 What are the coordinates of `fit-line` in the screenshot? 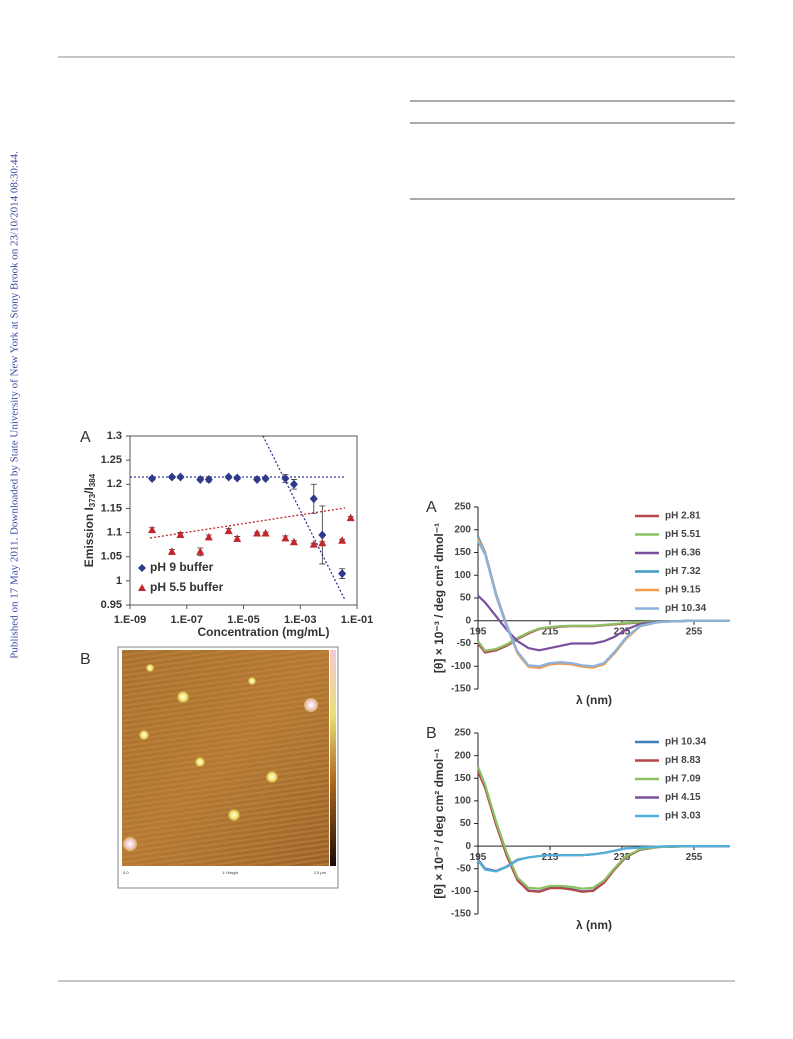 It's located at (304, 518).